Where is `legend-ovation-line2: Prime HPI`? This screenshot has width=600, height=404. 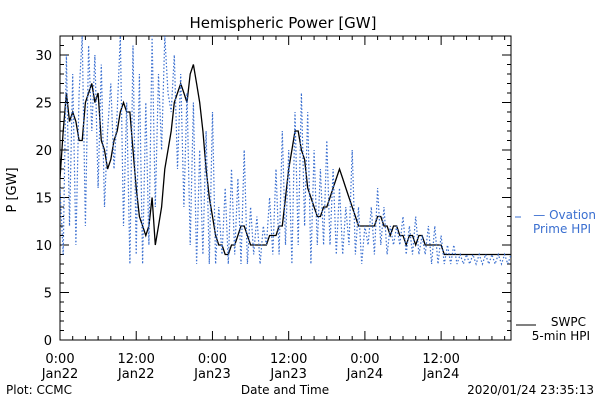 legend-ovation-line2: Prime HPI is located at coordinates (562, 229).